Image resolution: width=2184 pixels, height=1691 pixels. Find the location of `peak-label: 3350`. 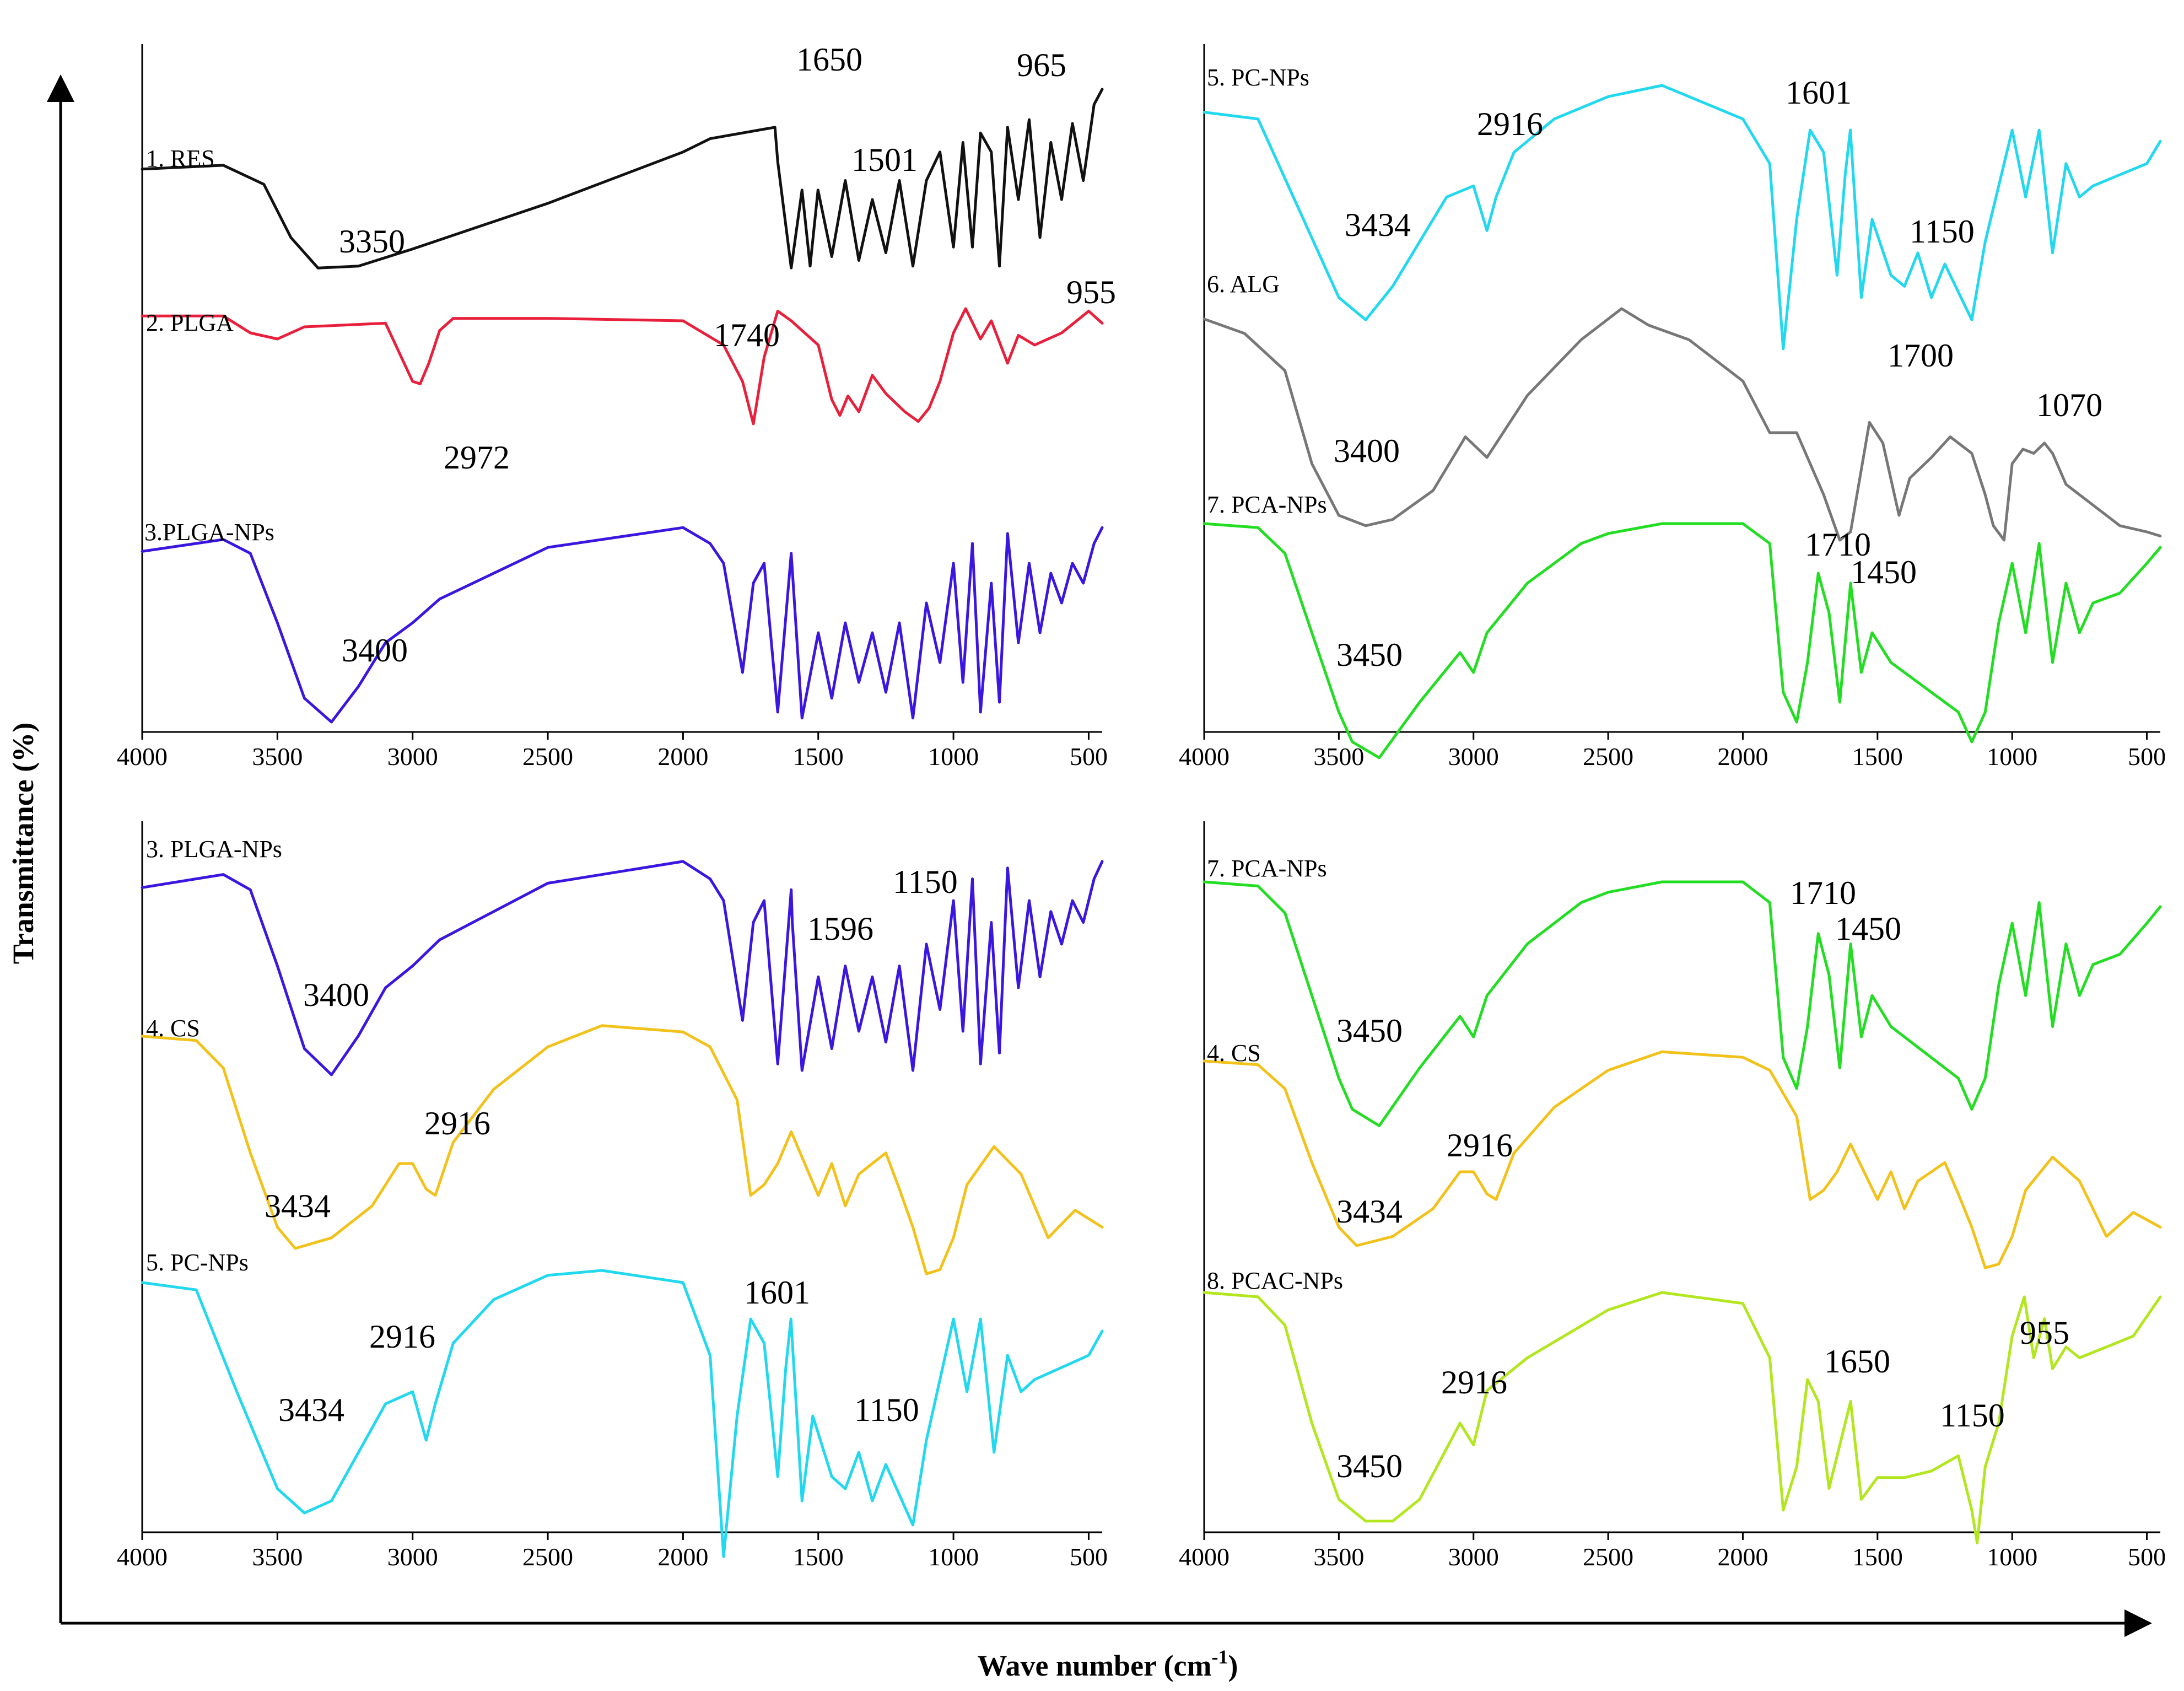

peak-label: 3350 is located at coordinates (372, 242).